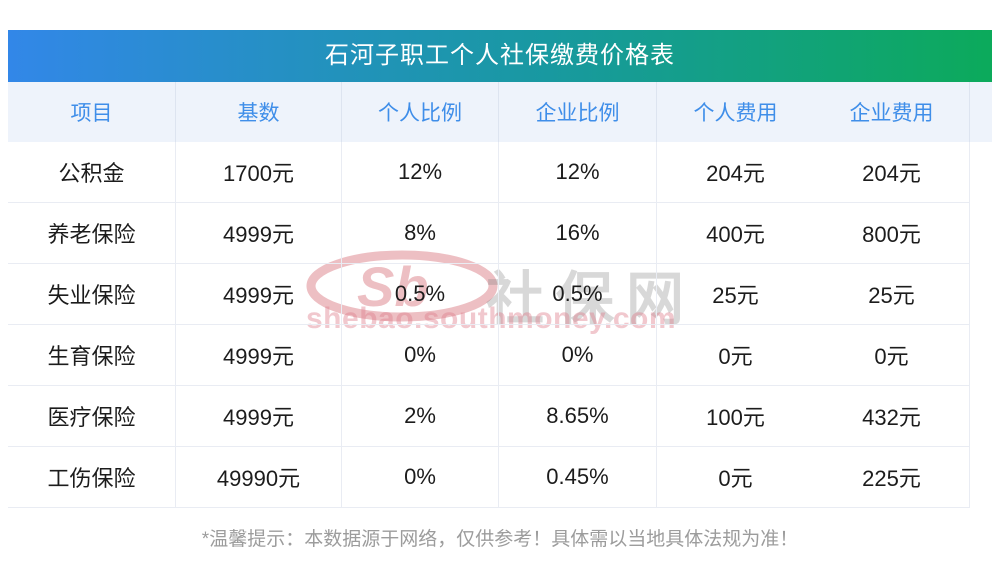 The image size is (1000, 575). What do you see at coordinates (92, 416) in the screenshot?
I see `cell-item: 医疗保险` at bounding box center [92, 416].